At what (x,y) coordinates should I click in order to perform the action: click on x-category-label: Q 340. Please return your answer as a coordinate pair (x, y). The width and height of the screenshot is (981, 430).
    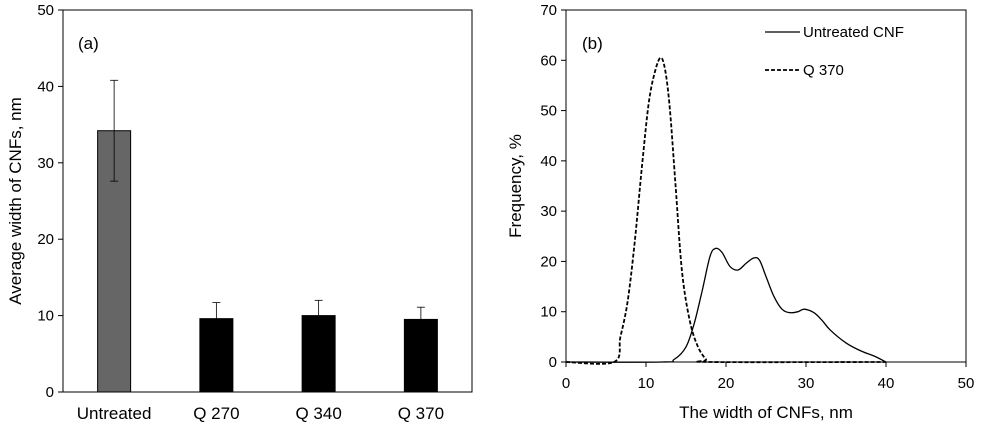
    Looking at the image, I should click on (318, 413).